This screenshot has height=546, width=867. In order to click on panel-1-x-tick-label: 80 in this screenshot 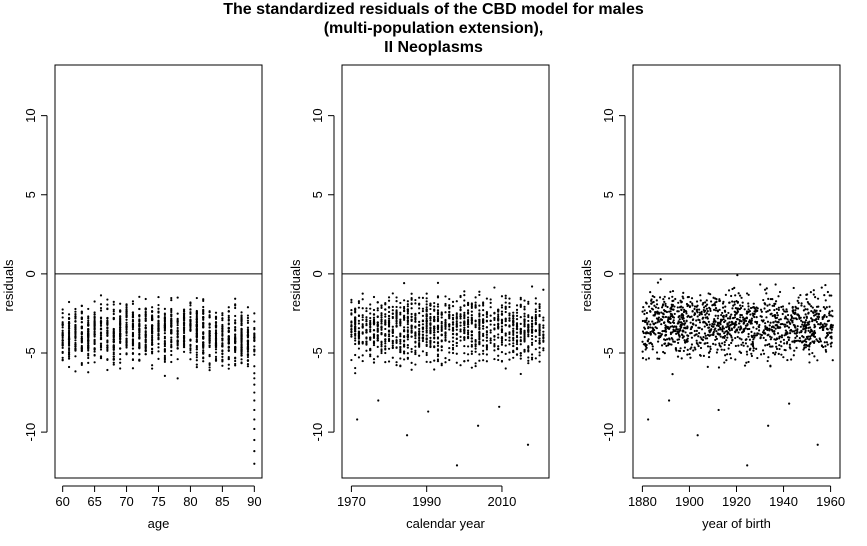, I will do `click(190, 501)`.